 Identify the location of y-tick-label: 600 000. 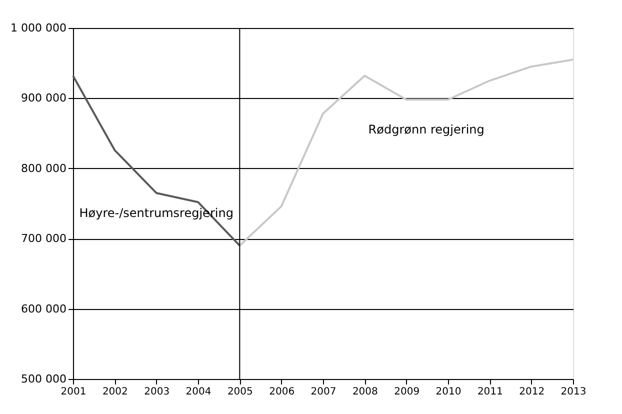
(43, 309).